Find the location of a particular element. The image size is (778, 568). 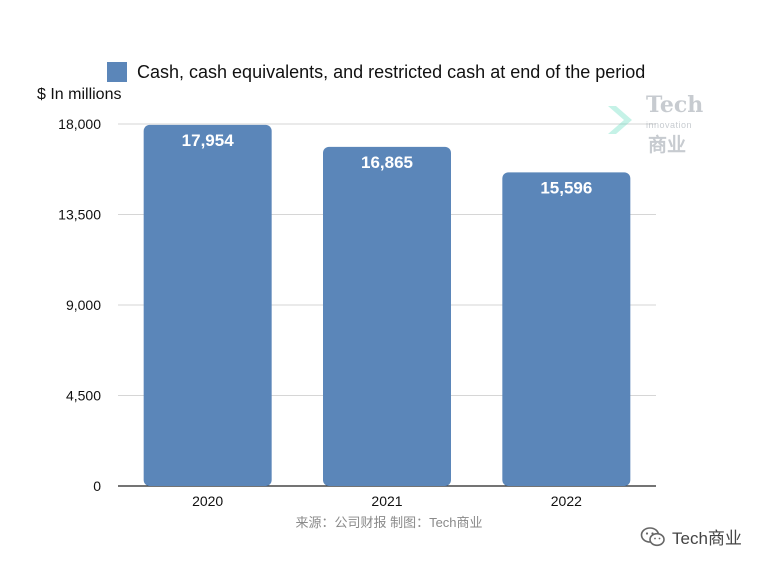

watermark-subtitle: innovation is located at coordinates (669, 125).